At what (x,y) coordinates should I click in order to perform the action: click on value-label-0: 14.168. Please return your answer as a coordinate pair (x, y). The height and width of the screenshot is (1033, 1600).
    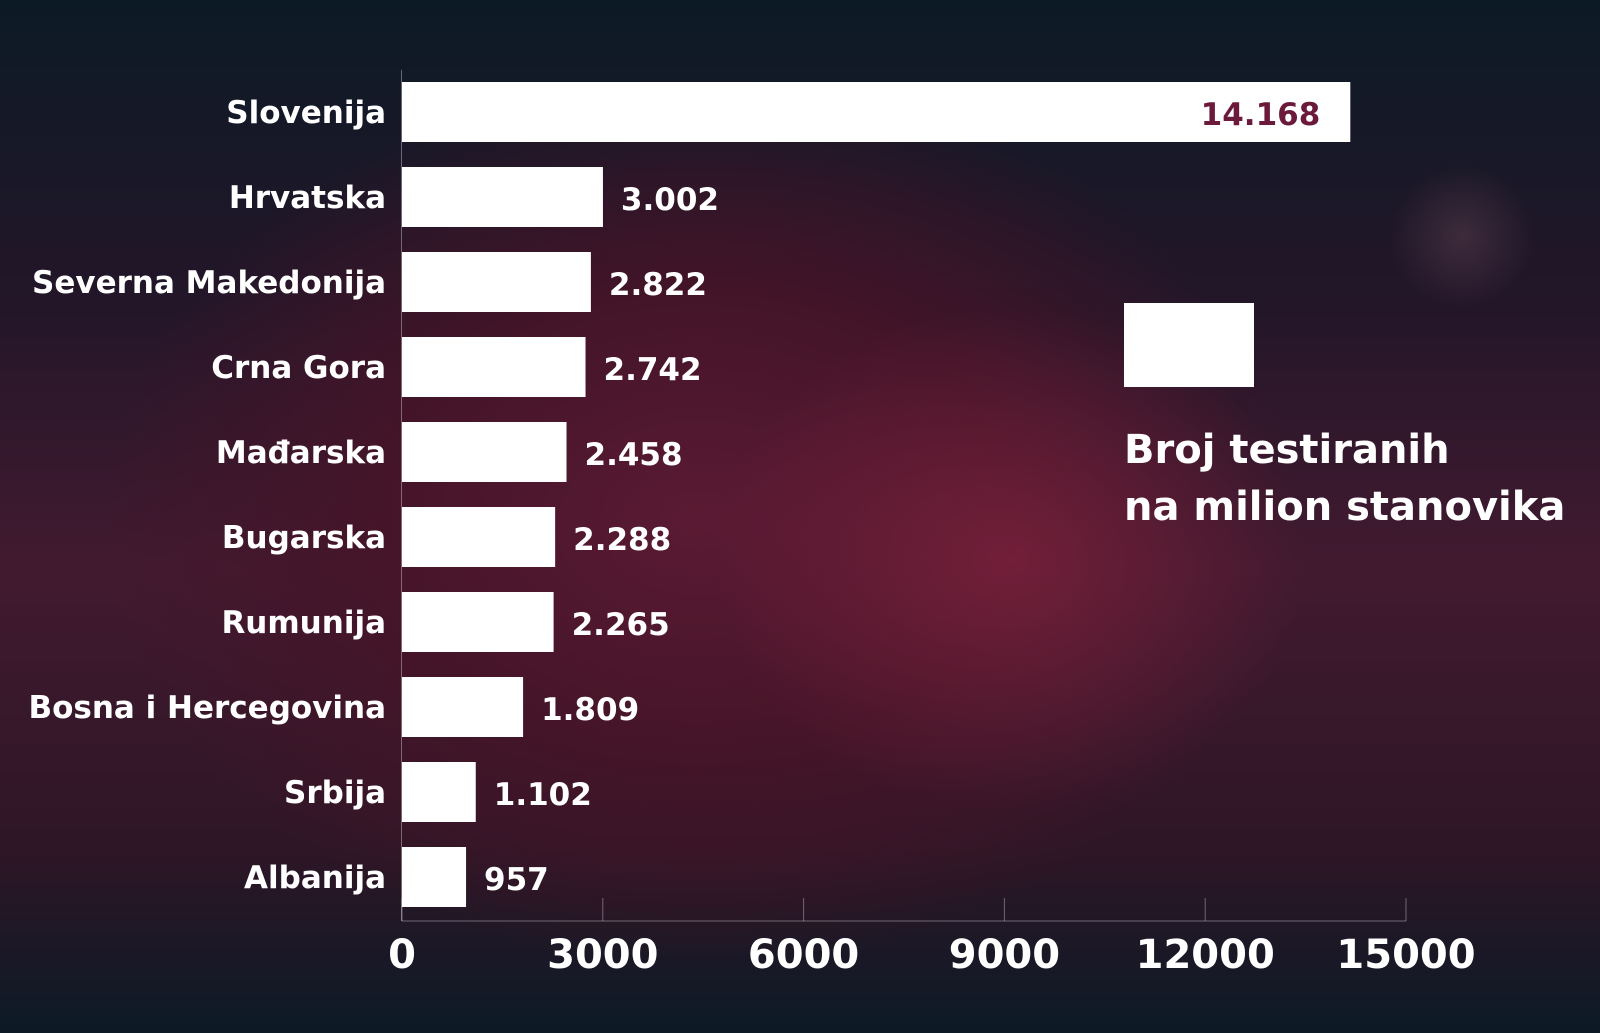
    Looking at the image, I should click on (1261, 115).